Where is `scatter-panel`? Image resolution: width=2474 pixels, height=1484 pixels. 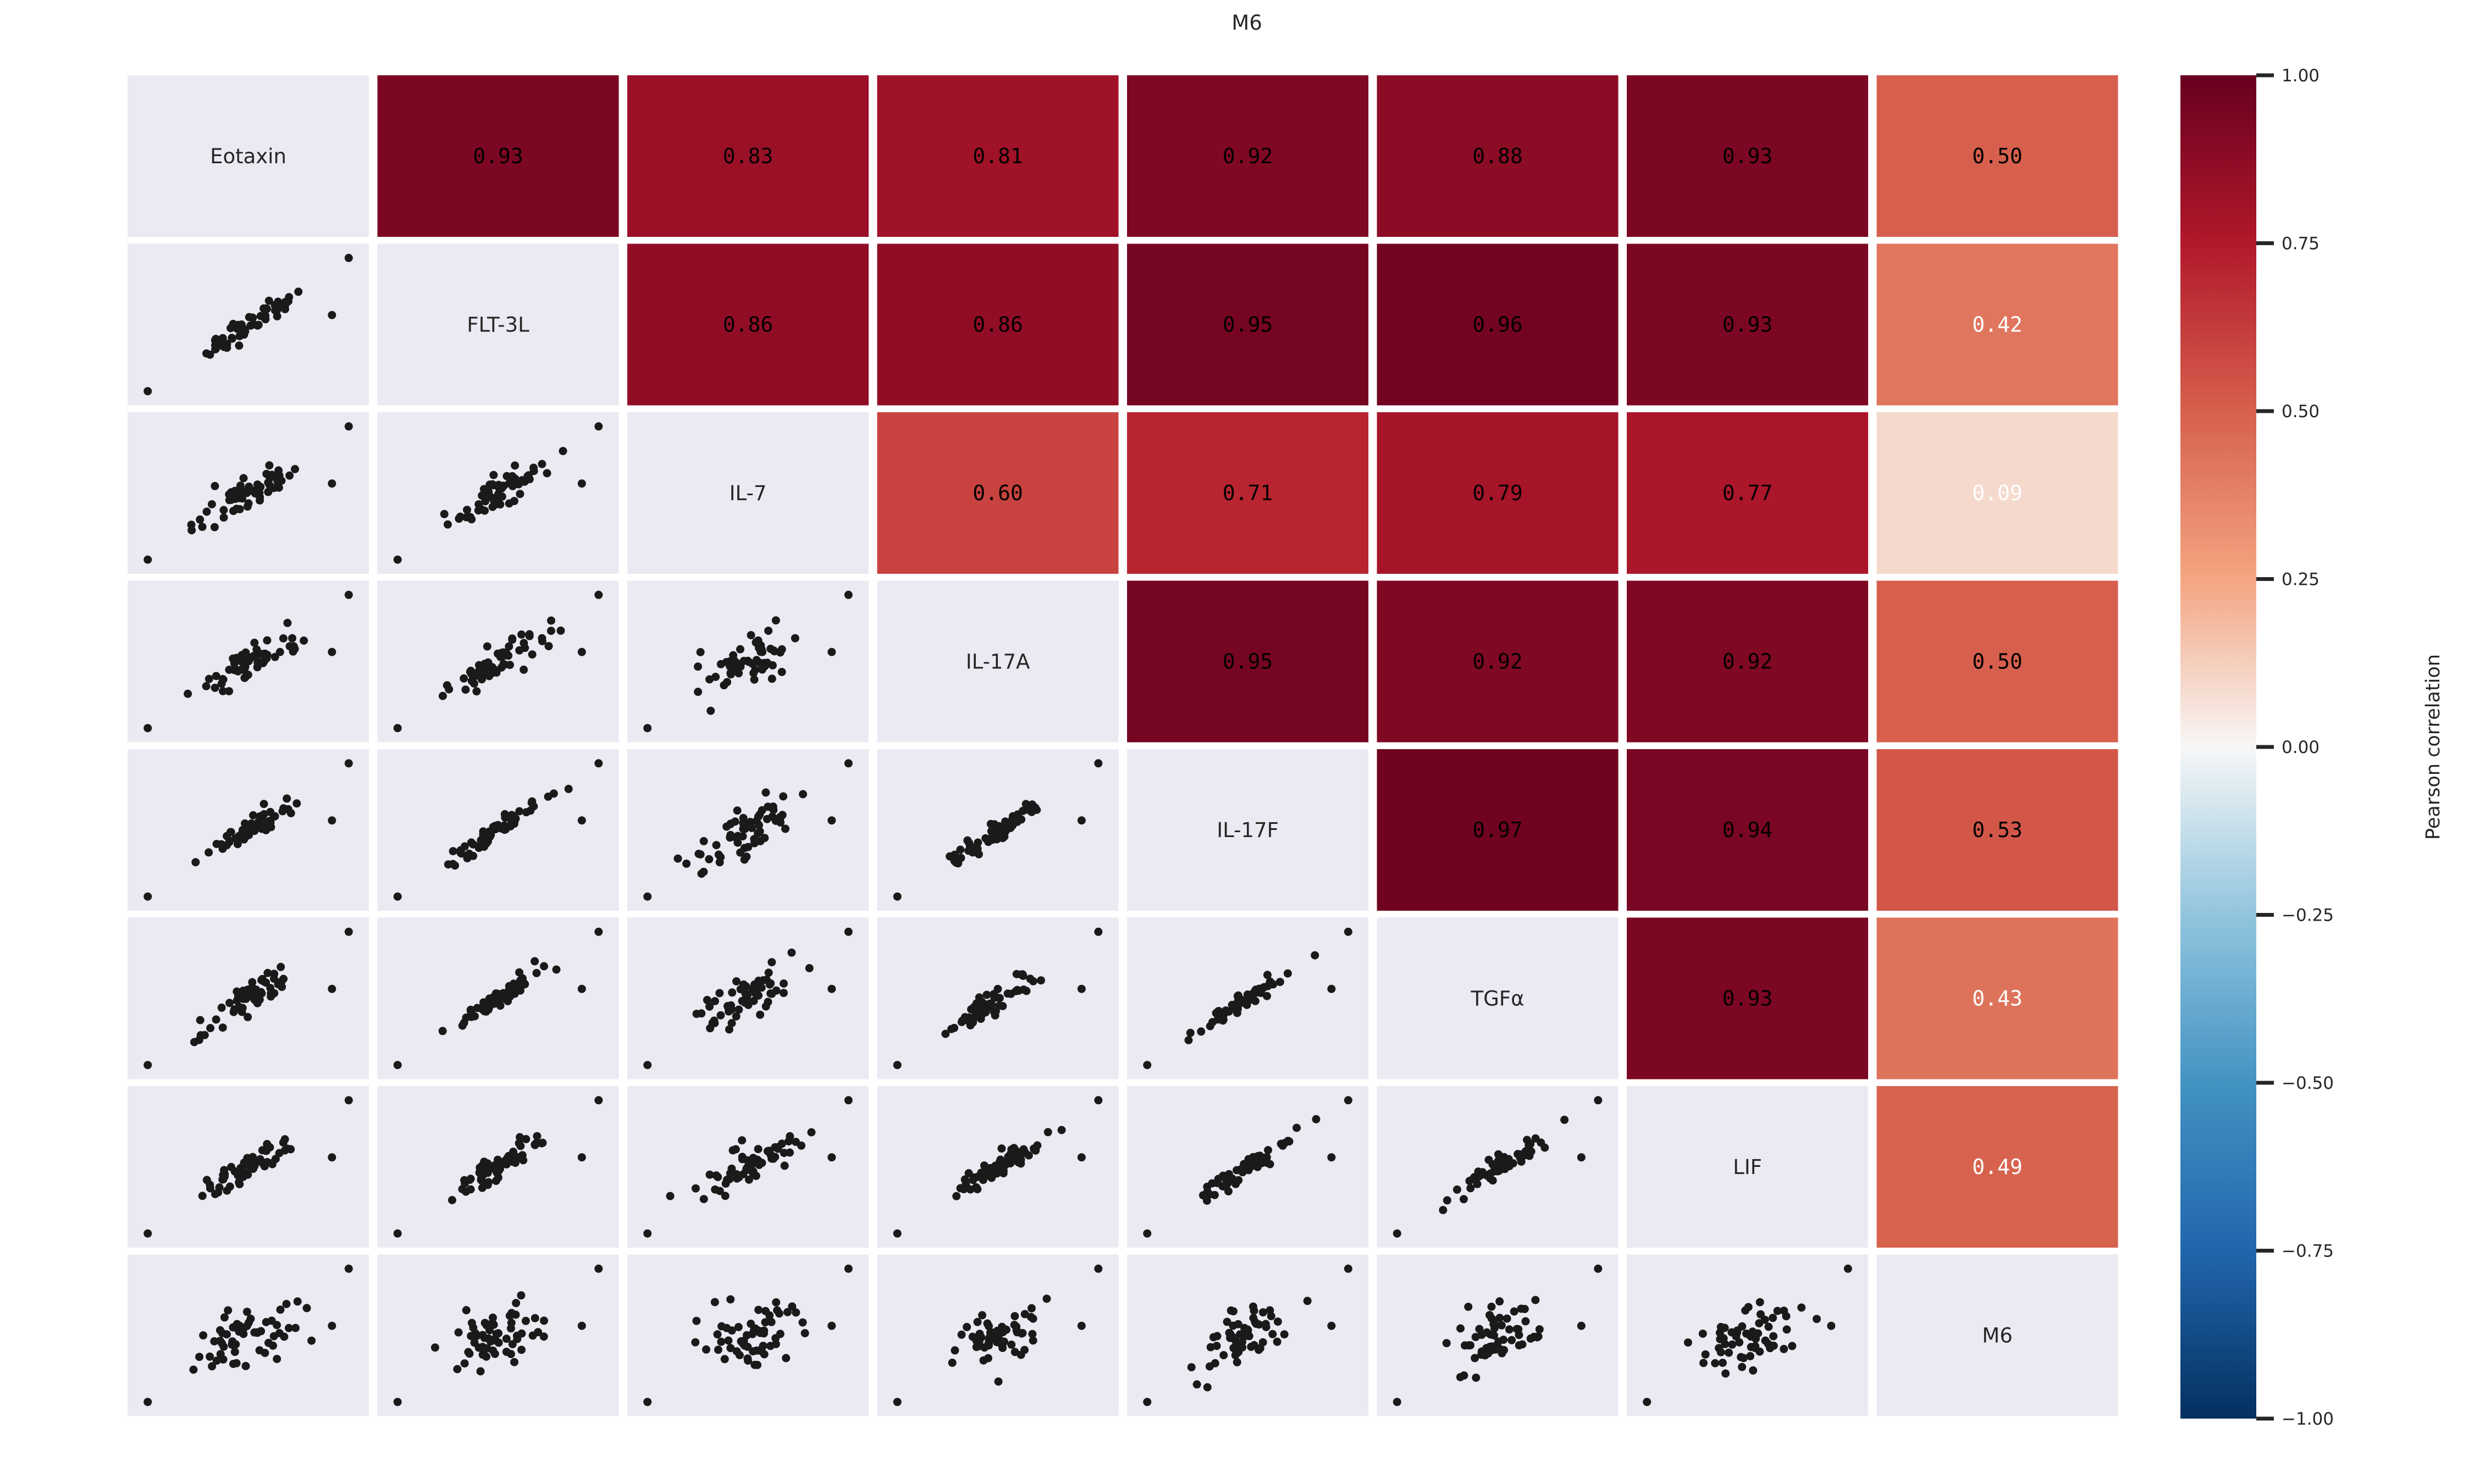 scatter-panel is located at coordinates (498, 661).